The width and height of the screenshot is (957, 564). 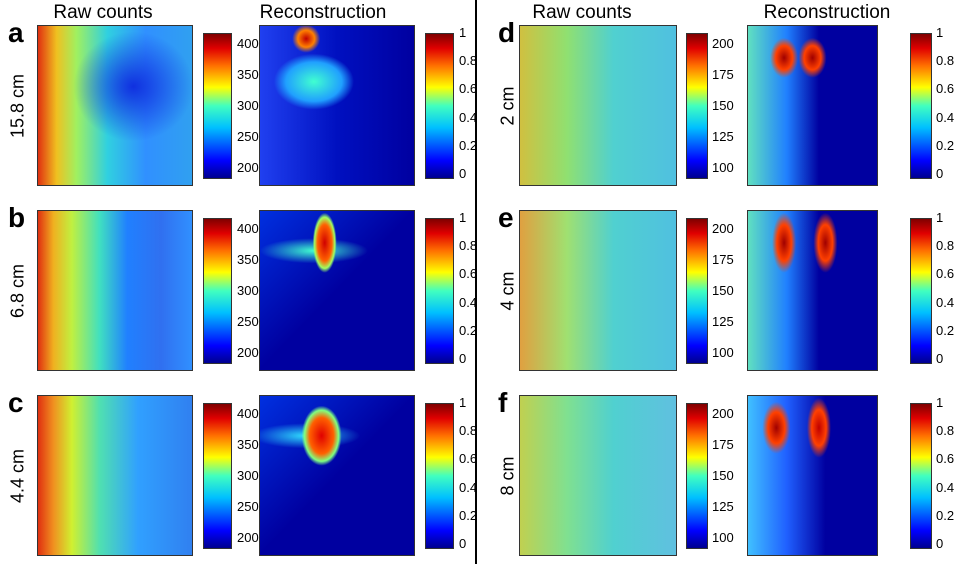 What do you see at coordinates (17, 105) in the screenshot?
I see `row-label: 15.8 cm` at bounding box center [17, 105].